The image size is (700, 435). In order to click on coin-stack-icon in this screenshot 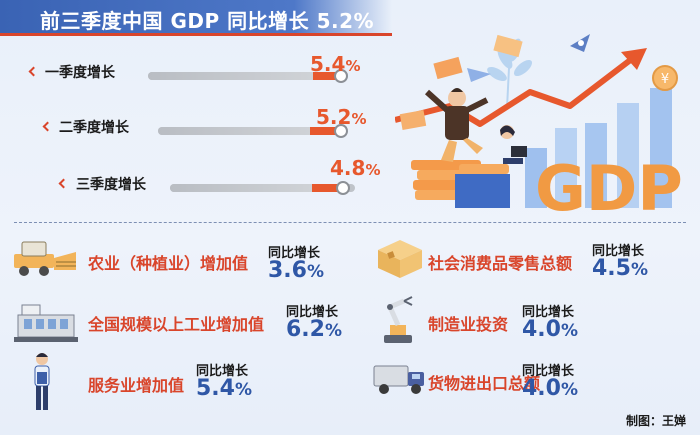, I will do `click(460, 184)`.